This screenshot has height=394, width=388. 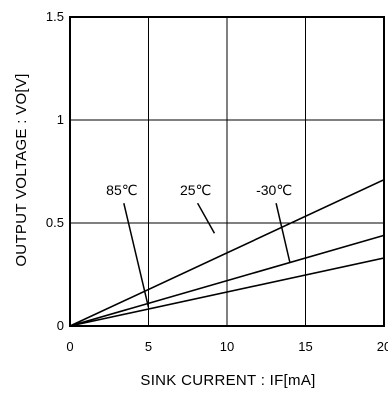 I want to click on x-axis-label: SINK CURRENT : IF[mA], so click(x=227, y=380).